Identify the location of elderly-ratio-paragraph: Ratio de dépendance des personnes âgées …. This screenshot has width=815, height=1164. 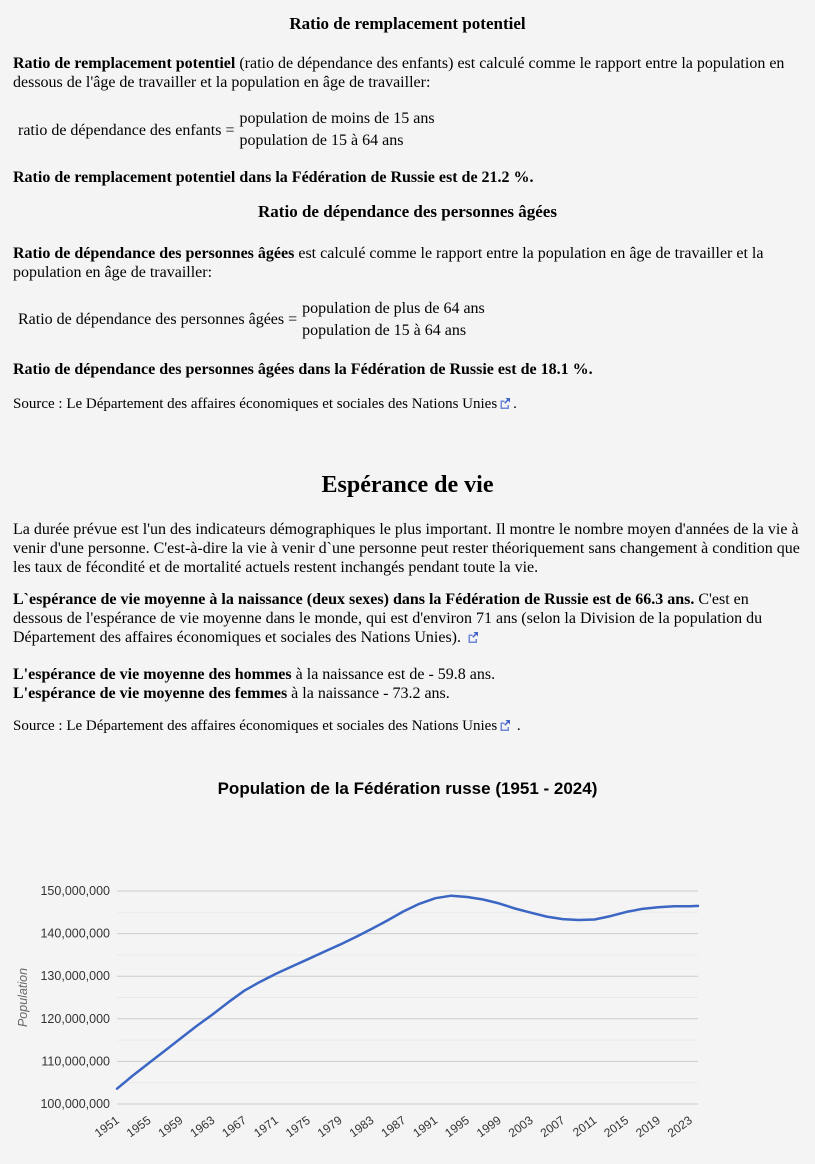
(407, 263).